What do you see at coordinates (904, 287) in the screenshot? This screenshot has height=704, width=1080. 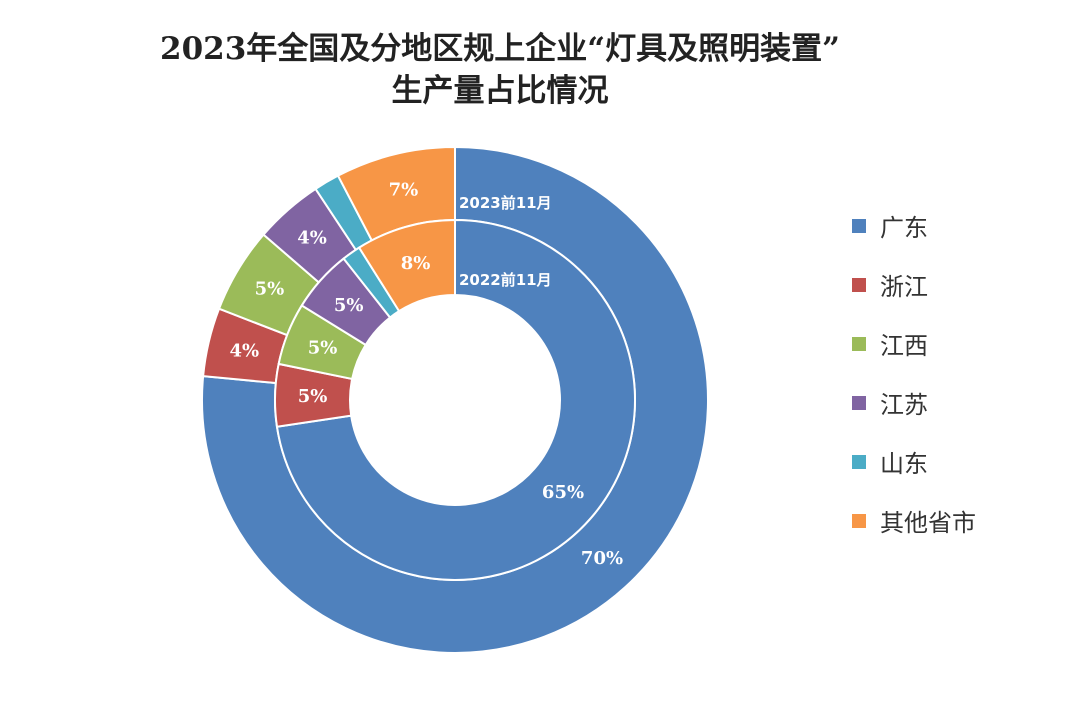 I see `legend-label: 浙江` at bounding box center [904, 287].